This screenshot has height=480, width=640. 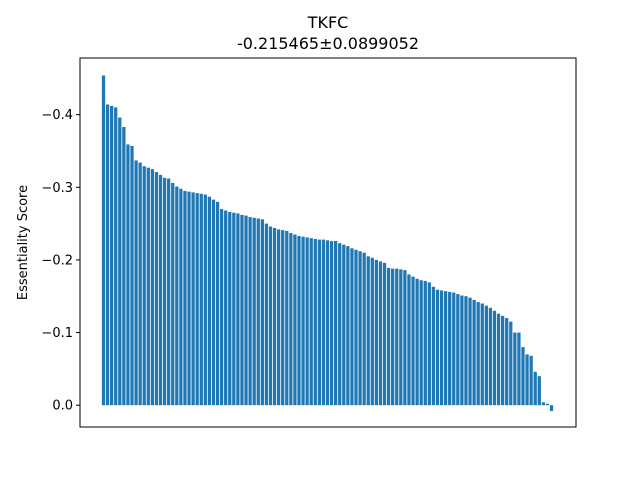 I want to click on chart-subtitle: -0.215465±0.0899052, so click(x=328, y=43).